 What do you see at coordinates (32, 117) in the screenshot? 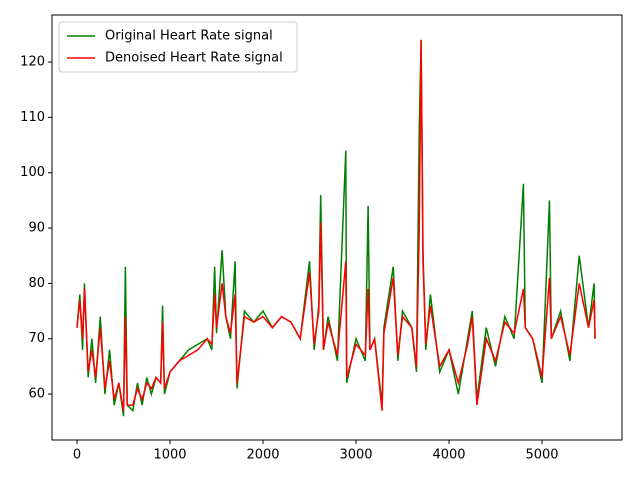
I see `y-tick-label: 110` at bounding box center [32, 117].